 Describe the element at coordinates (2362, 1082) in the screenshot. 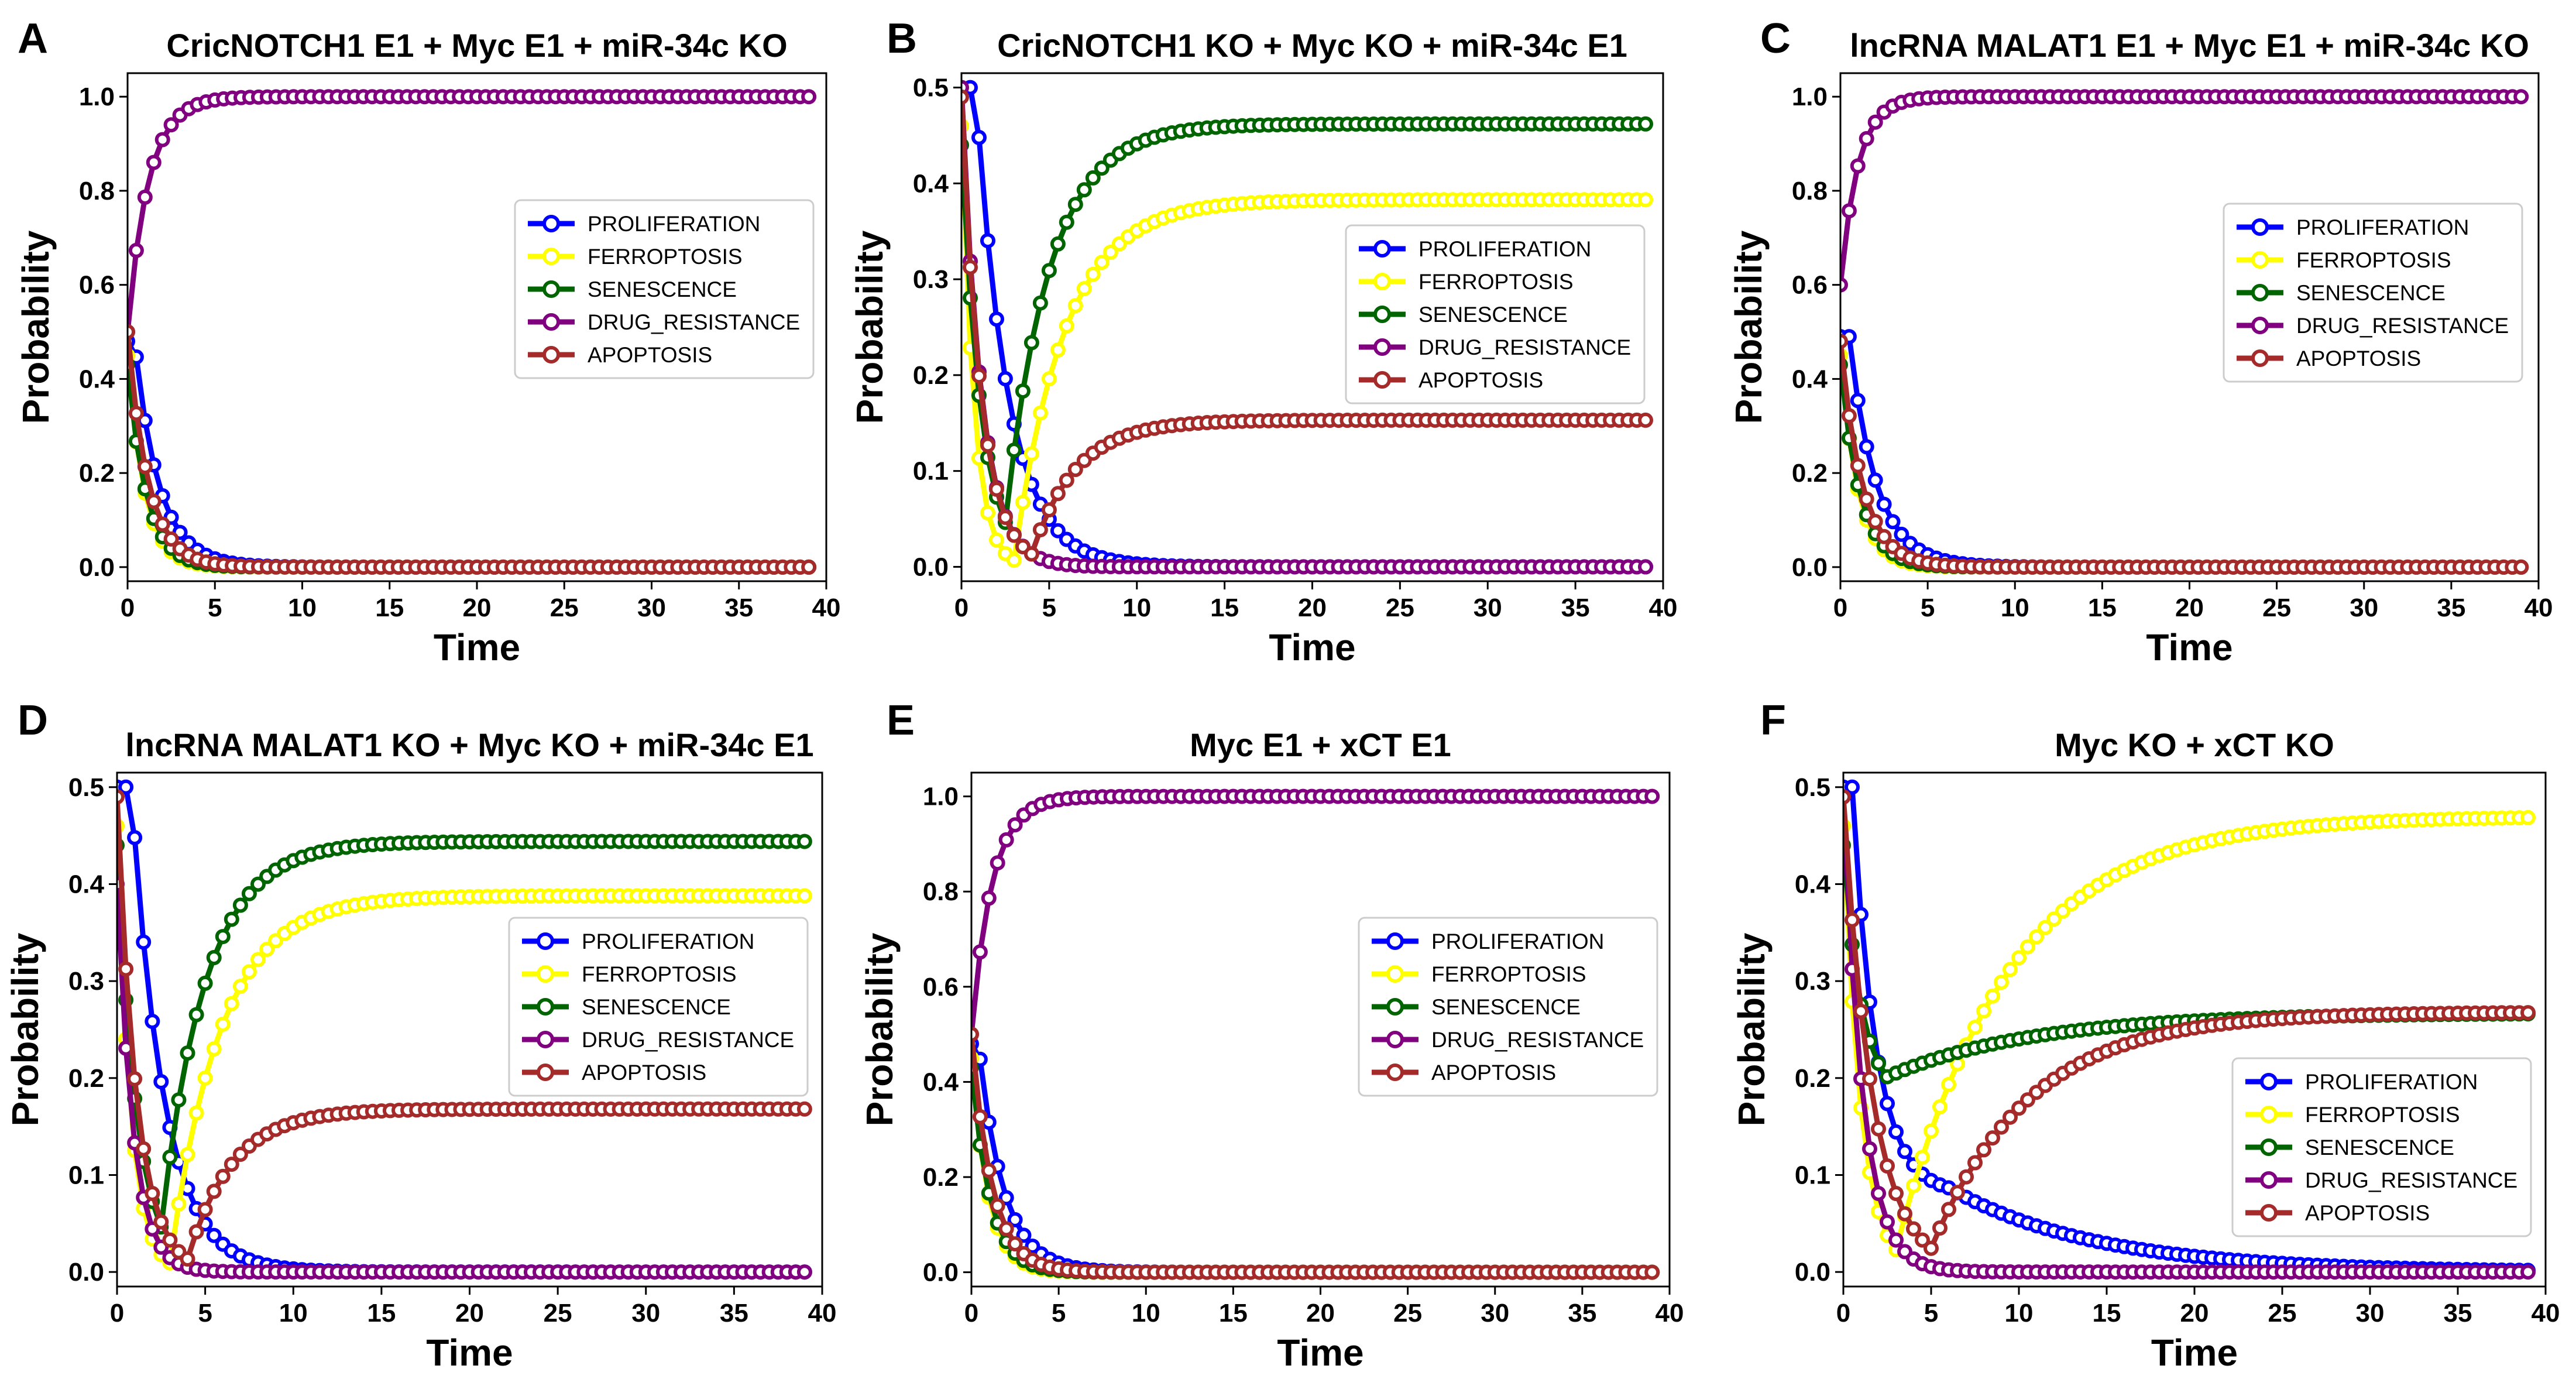

I see `legend-item: PROLIFERATION` at that location.